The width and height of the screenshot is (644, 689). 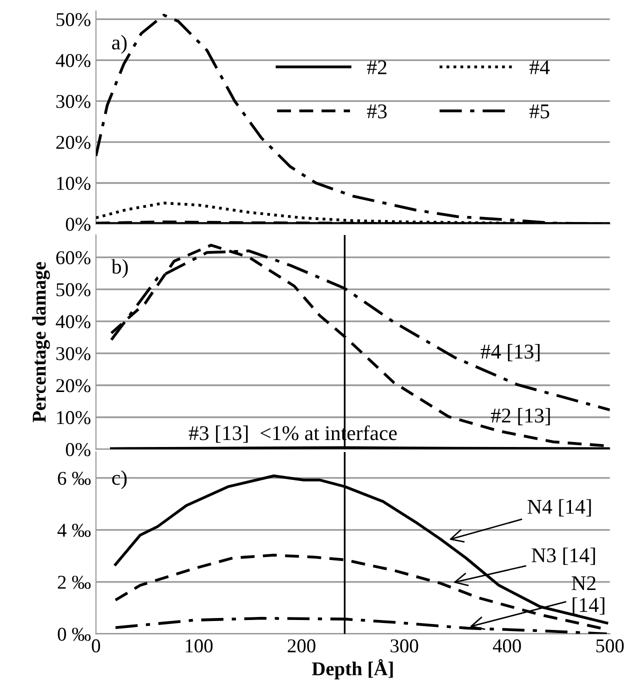 I want to click on annotation: N3 [14], so click(x=563, y=556).